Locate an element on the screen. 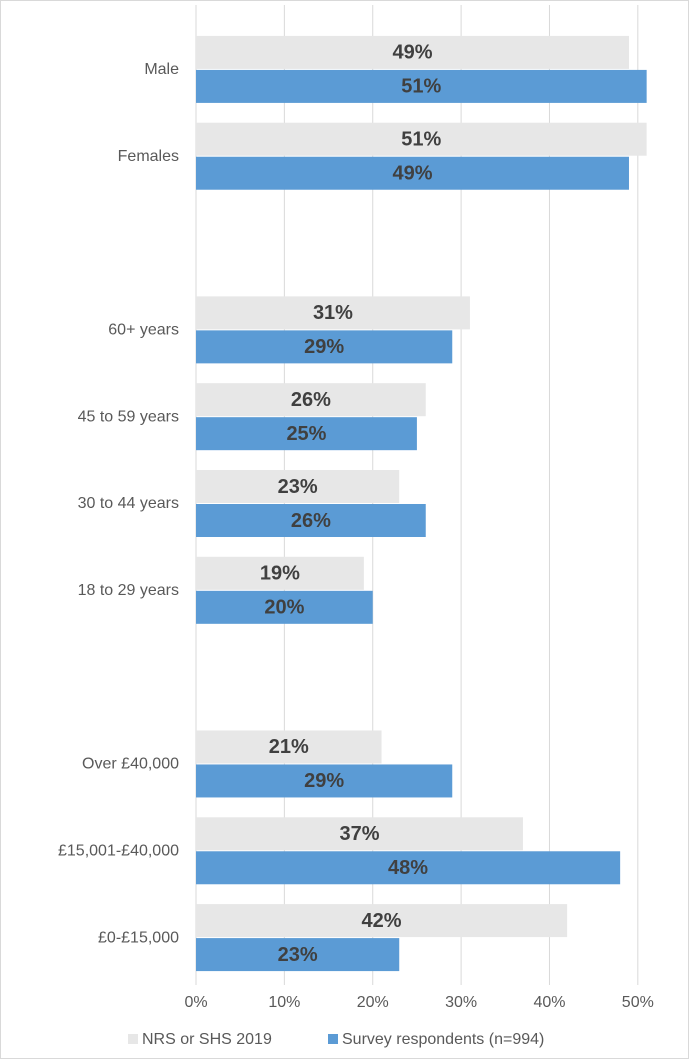  legend-label: NRS or SHS 2019 is located at coordinates (207, 1039).